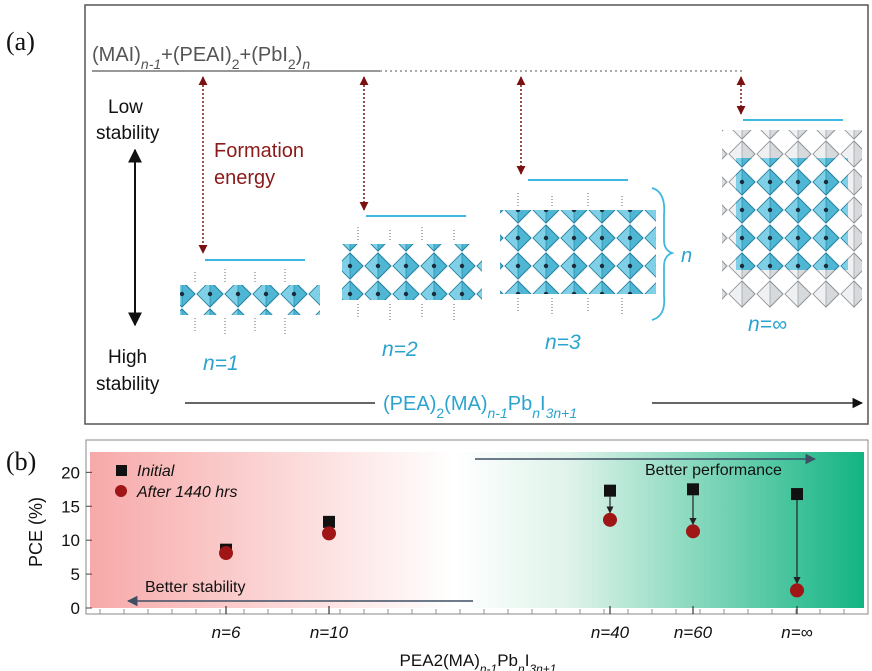 The height and width of the screenshot is (671, 872). Describe the element at coordinates (767, 324) in the screenshot. I see `phase-label-ninf: n=∞` at that location.